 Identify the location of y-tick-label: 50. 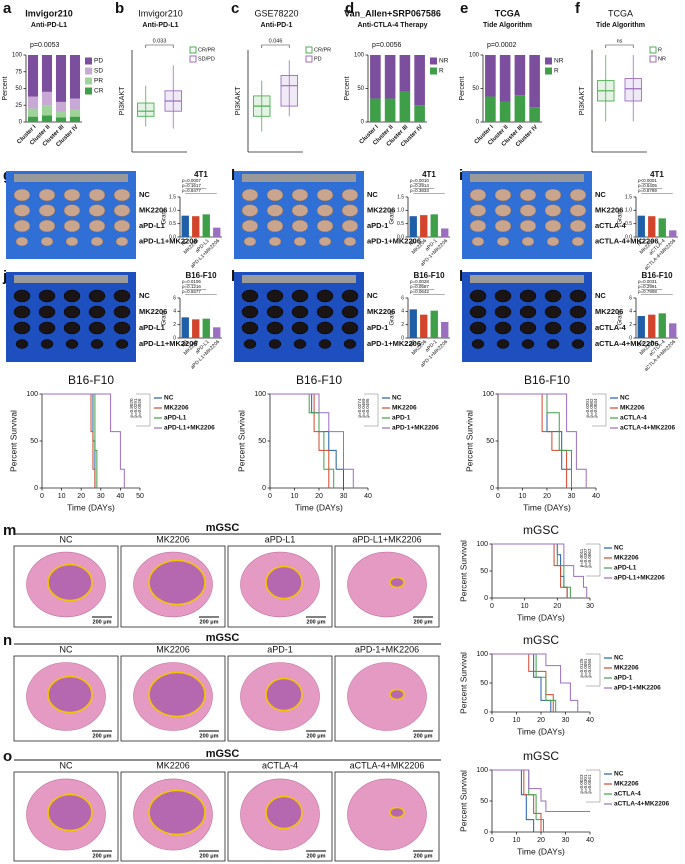
(484, 801).